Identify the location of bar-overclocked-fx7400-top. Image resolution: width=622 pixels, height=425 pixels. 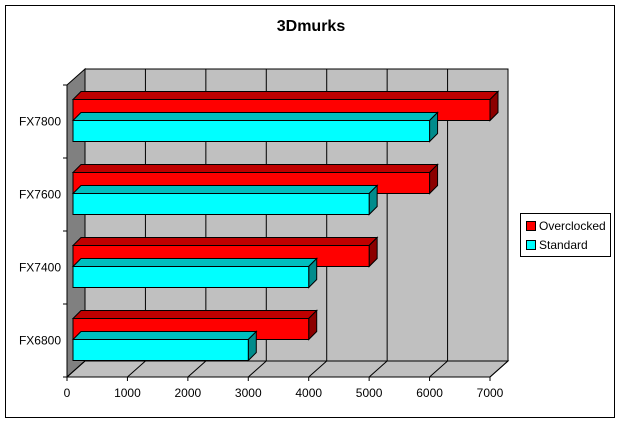
(225, 241).